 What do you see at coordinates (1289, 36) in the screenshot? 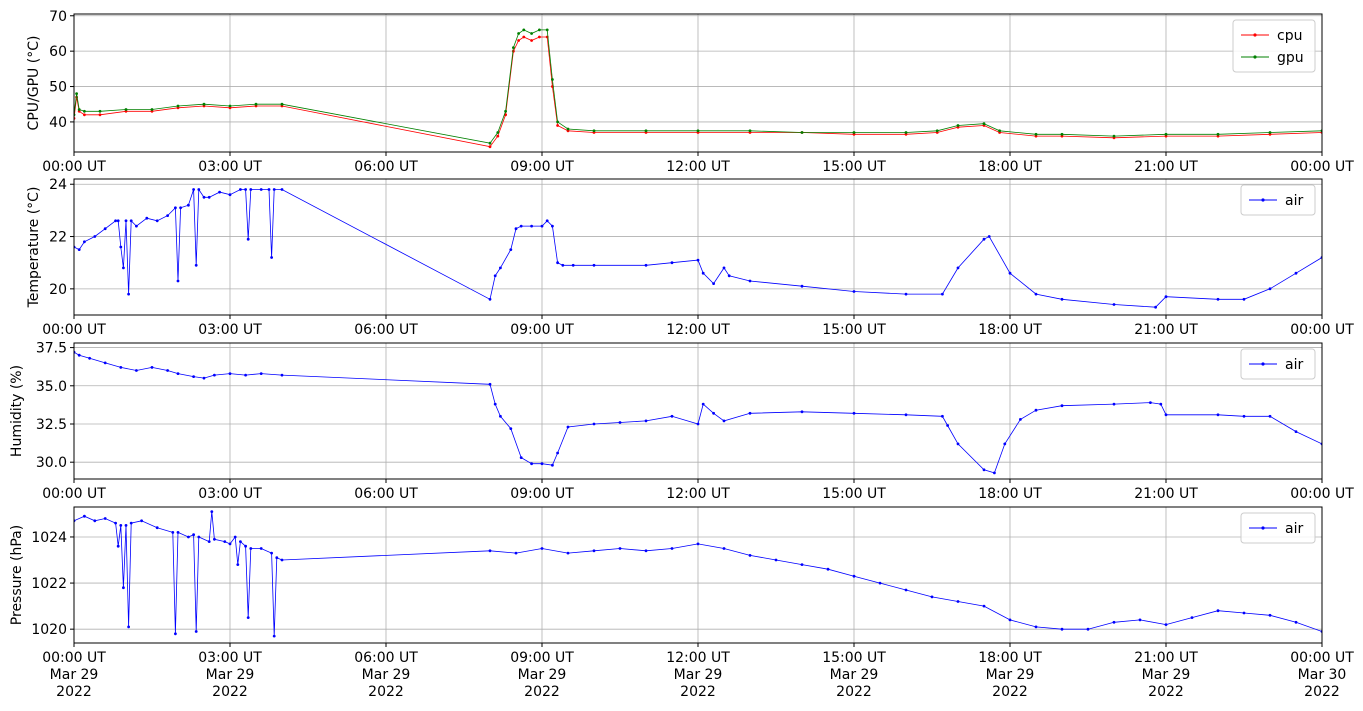
I see `legend-label: cpu` at bounding box center [1289, 36].